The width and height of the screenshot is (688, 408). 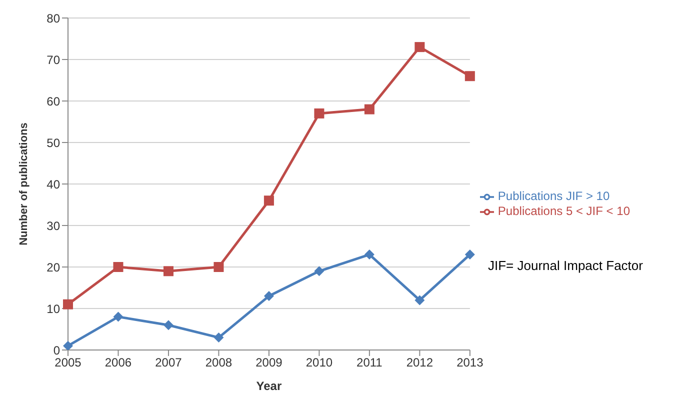 I want to click on x-tick-label: 2013, so click(x=470, y=363).